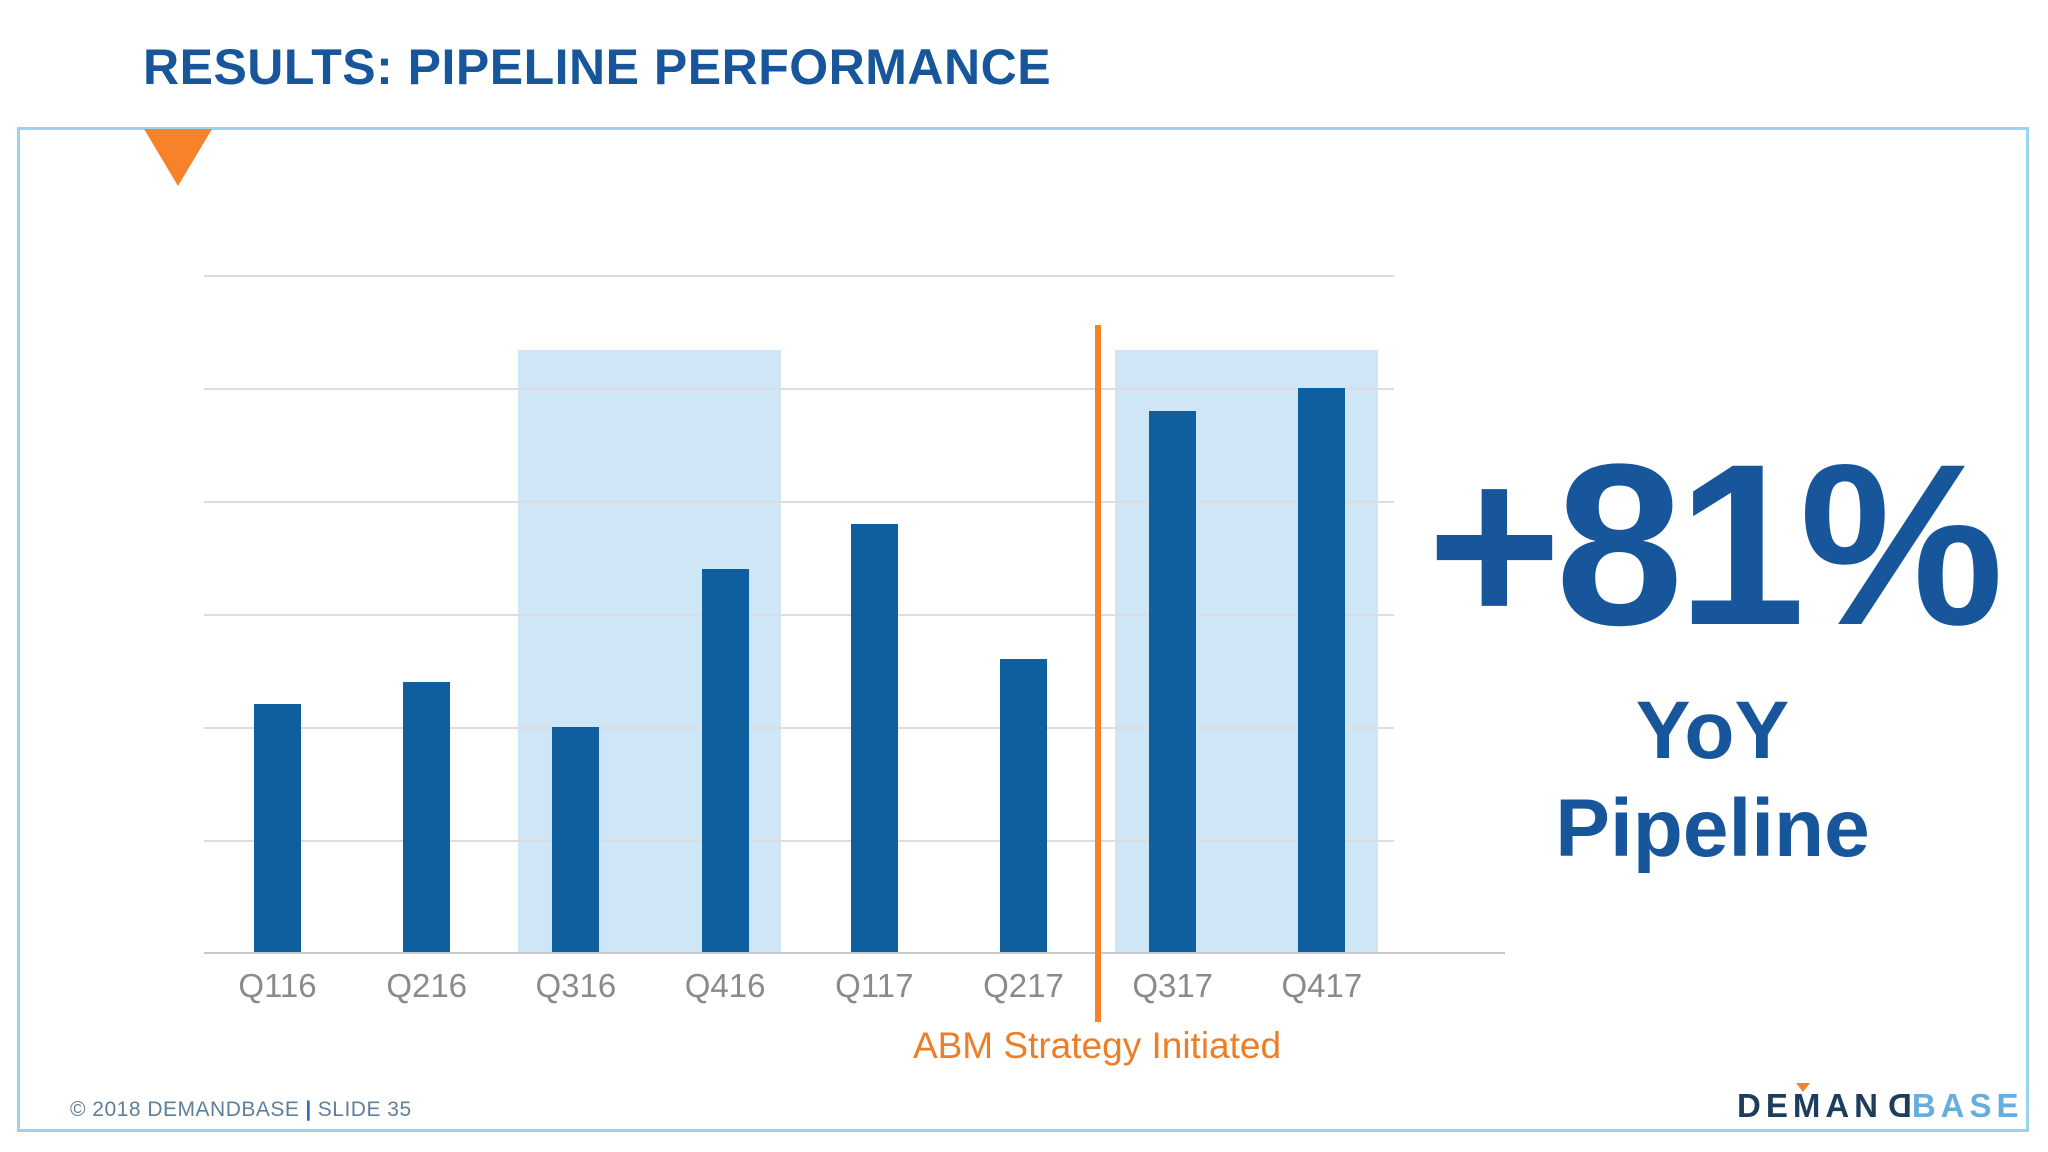  Describe the element at coordinates (178, 157) in the screenshot. I see `orange-triangle-marker-icon` at that location.